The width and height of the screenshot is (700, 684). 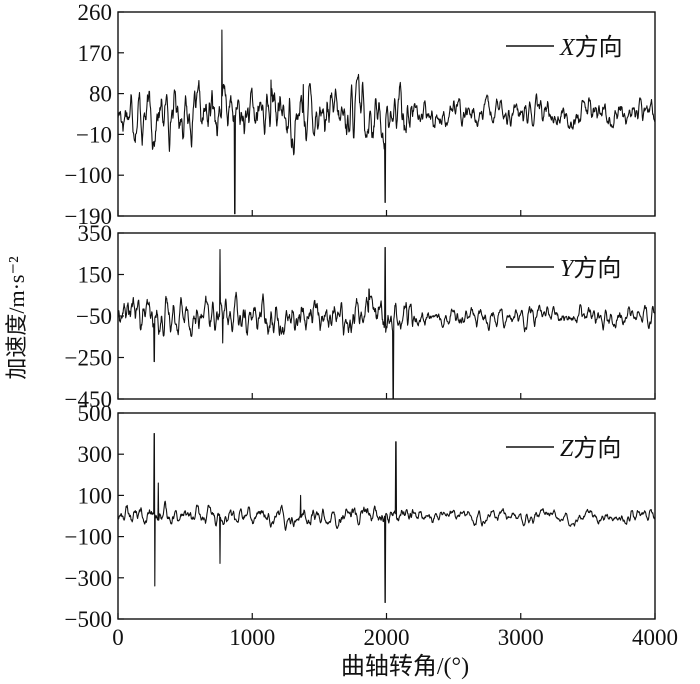 I want to click on y-tick-label: 170, so click(x=95, y=53).